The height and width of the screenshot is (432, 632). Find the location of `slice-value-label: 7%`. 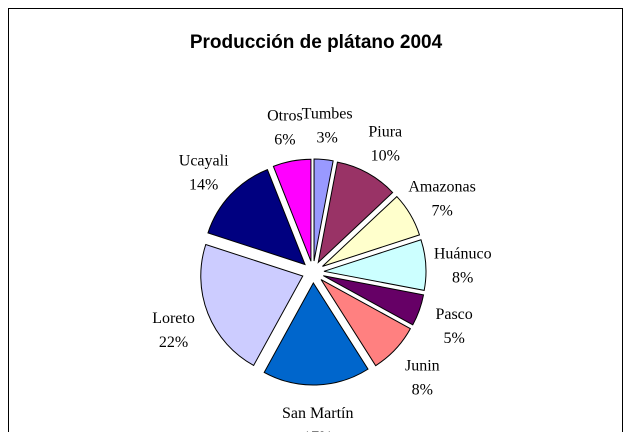

slice-value-label: 7% is located at coordinates (441, 211).